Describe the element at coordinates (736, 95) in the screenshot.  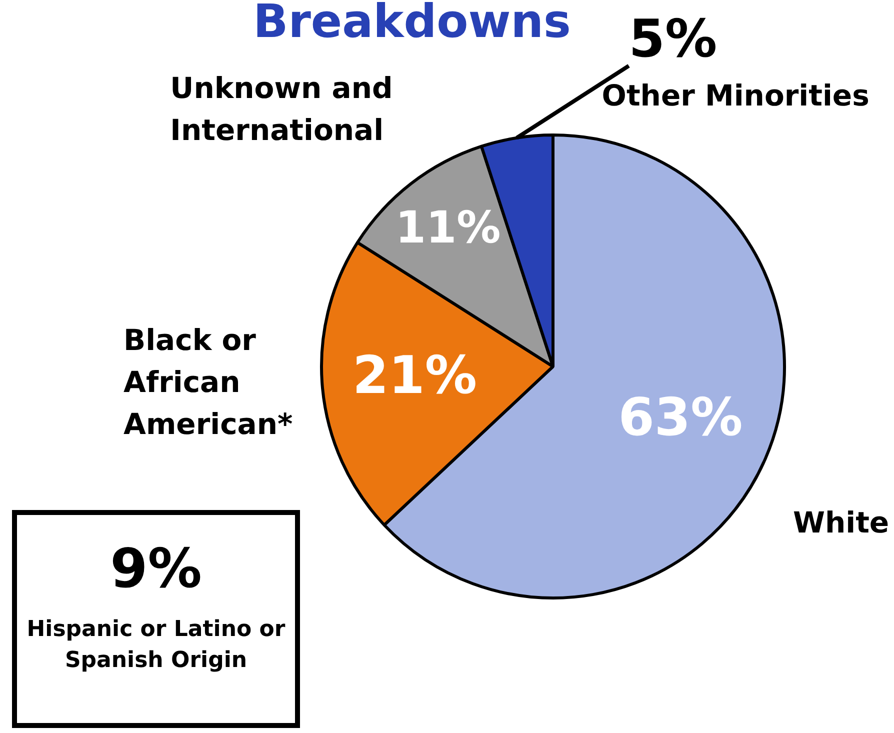
I see `slice-label: Other Minorities` at that location.